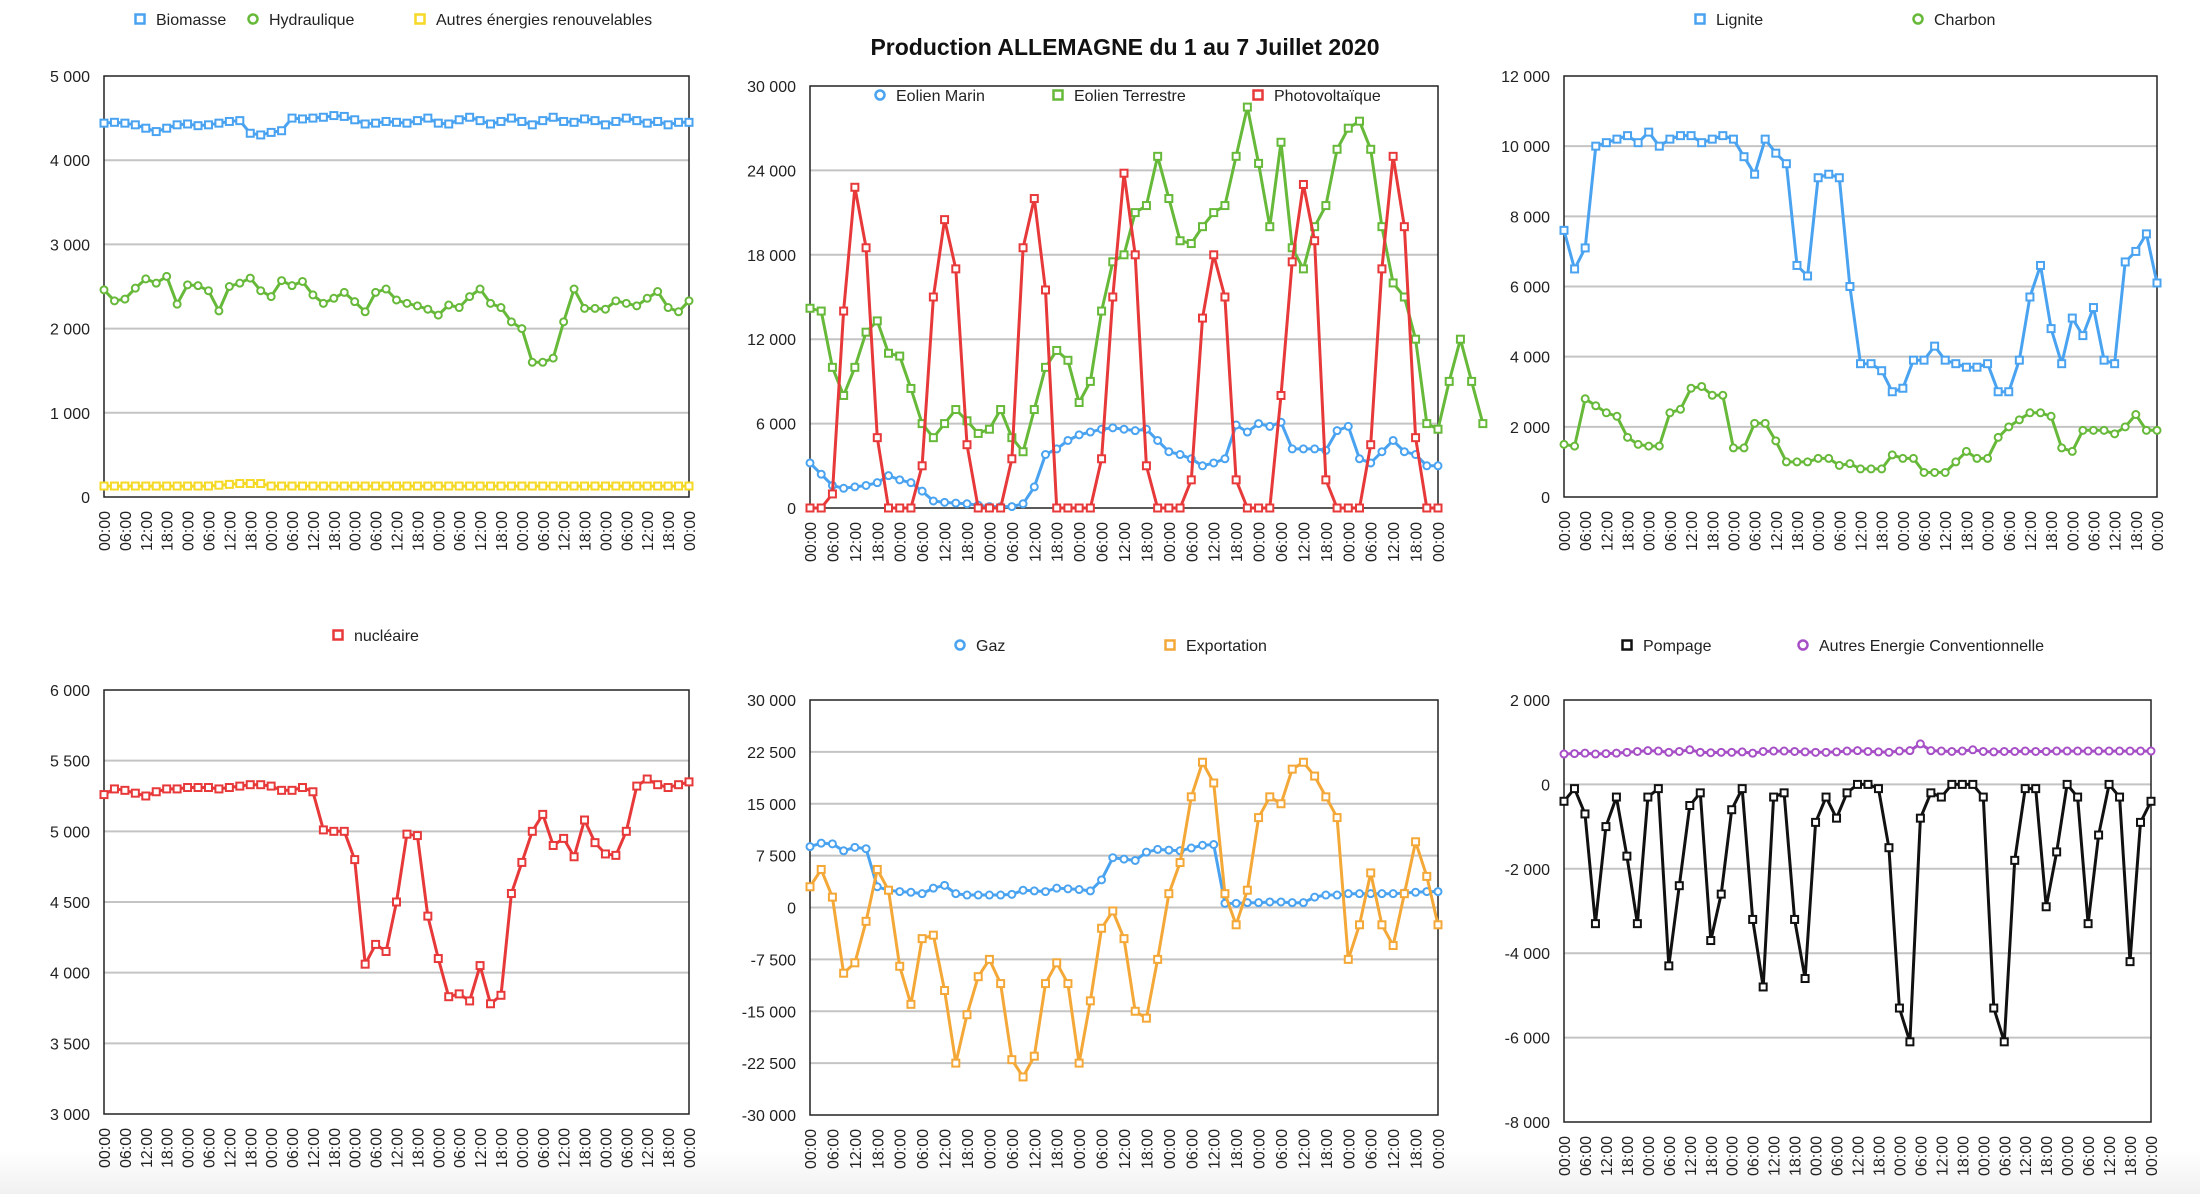 Image resolution: width=2200 pixels, height=1194 pixels. Describe the element at coordinates (180, 20) in the screenshot. I see `legend-item: Biomasse` at that location.